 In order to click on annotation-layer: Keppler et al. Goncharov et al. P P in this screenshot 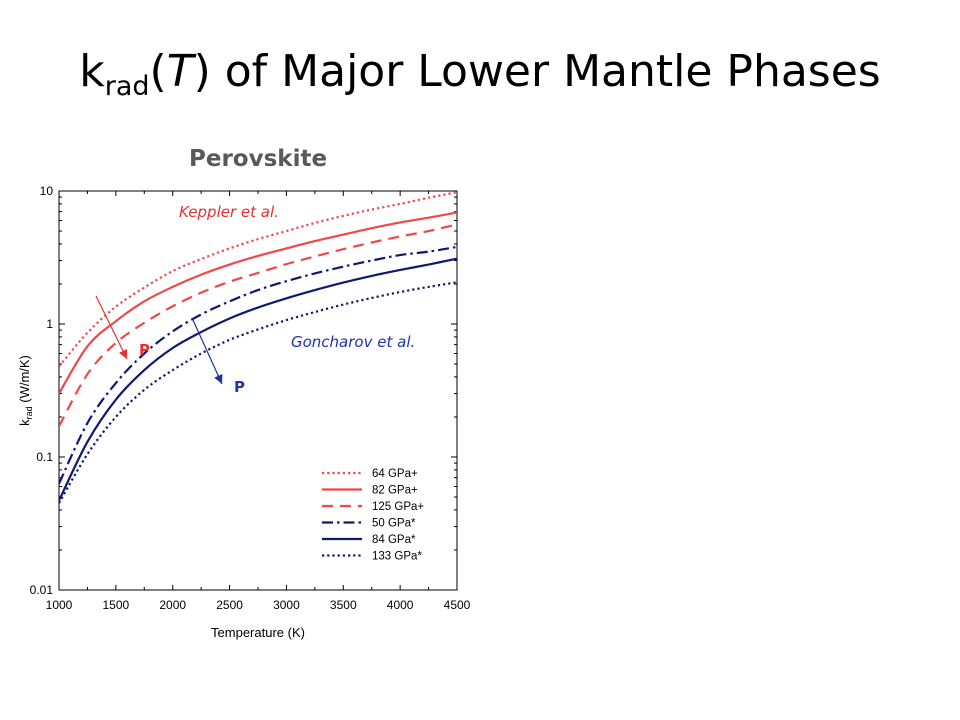, I will do `click(255, 299)`.